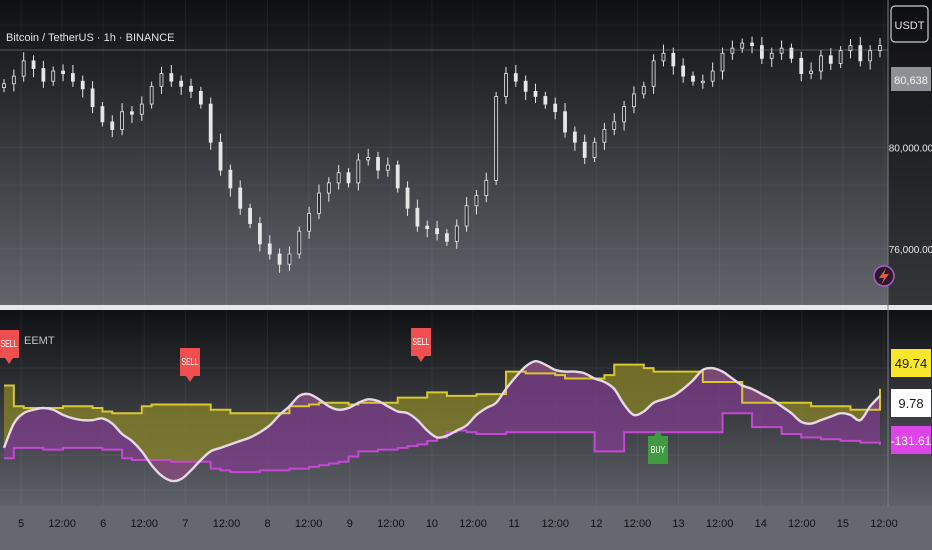 The image size is (932, 550). I want to click on time-tick-label: 11, so click(513, 524).